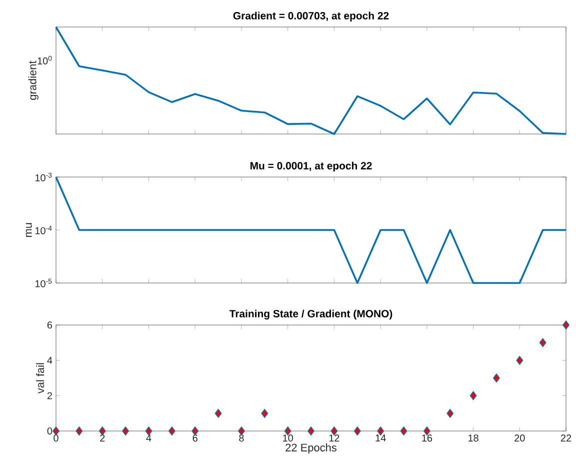  Describe the element at coordinates (56, 438) in the screenshot. I see `x-tick-label: 0` at that location.